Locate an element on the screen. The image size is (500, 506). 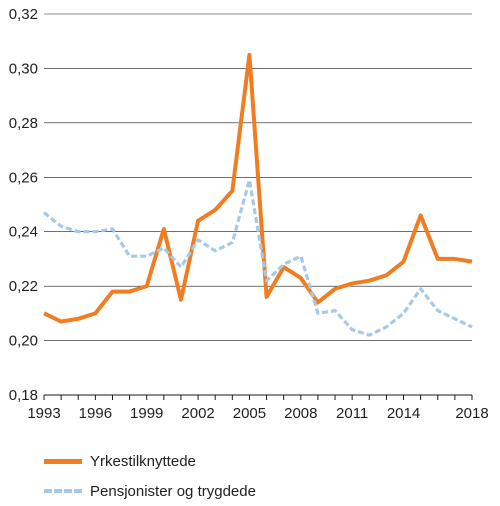
x-tick-label: 2014 is located at coordinates (403, 413).